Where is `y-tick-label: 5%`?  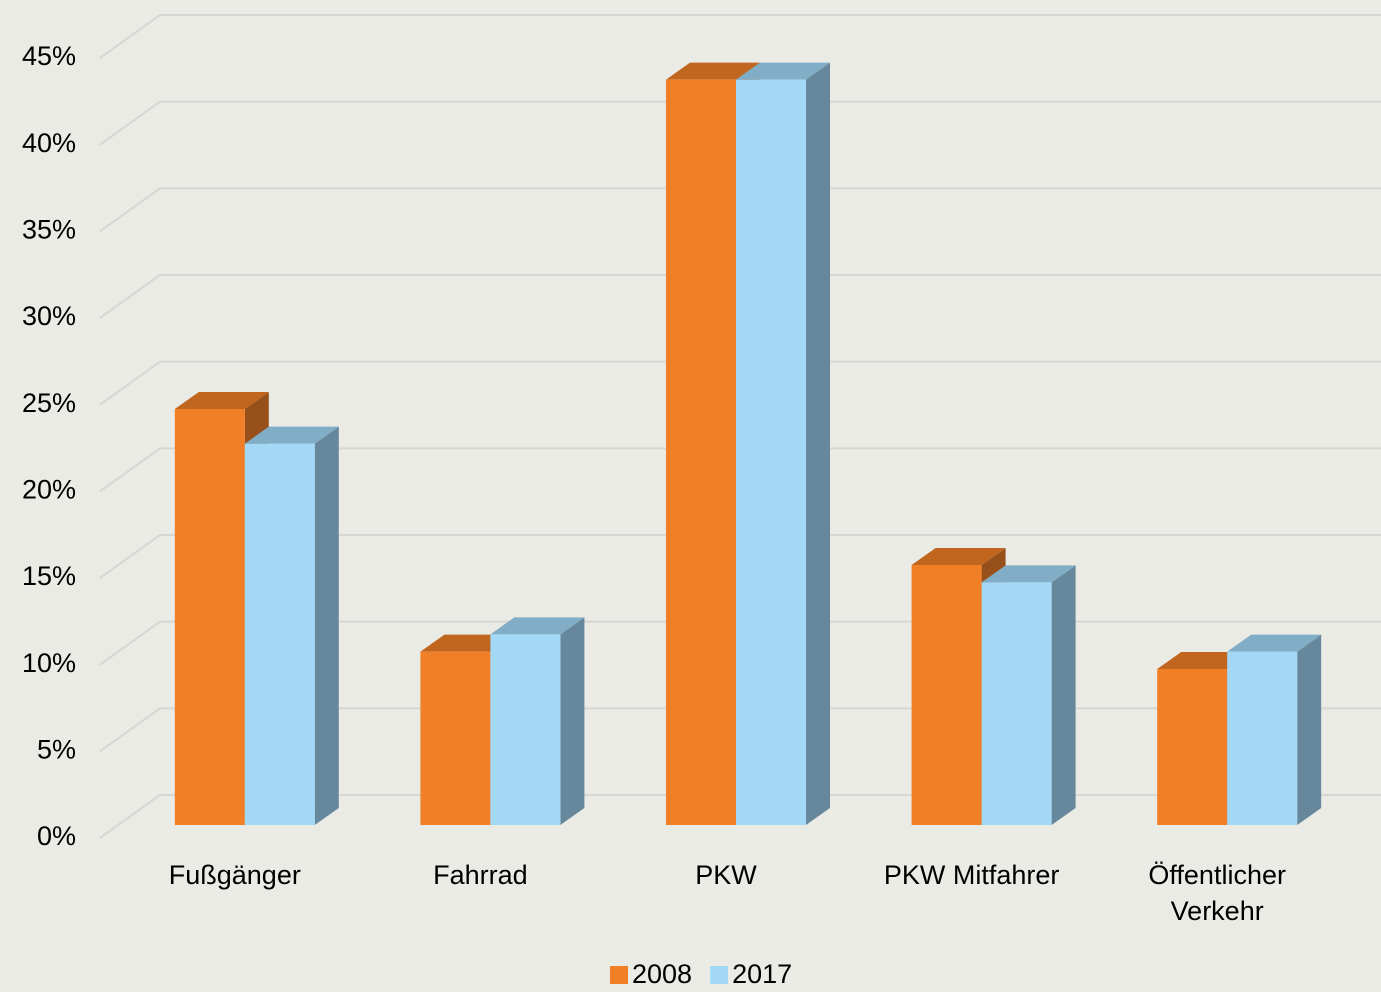
y-tick-label: 5% is located at coordinates (56, 749).